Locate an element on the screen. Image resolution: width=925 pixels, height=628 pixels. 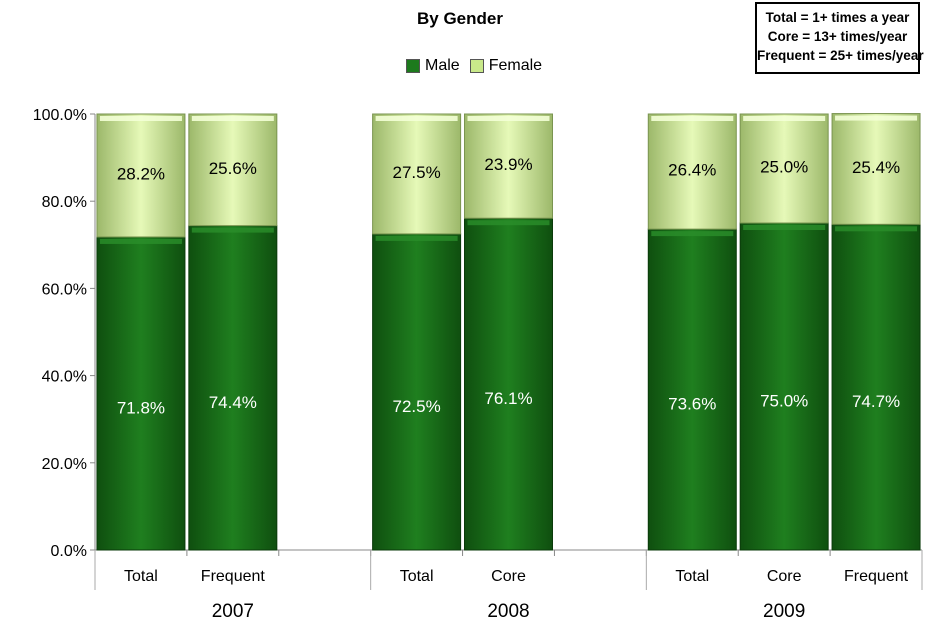
data-label-male: 71.8% is located at coordinates (141, 407).